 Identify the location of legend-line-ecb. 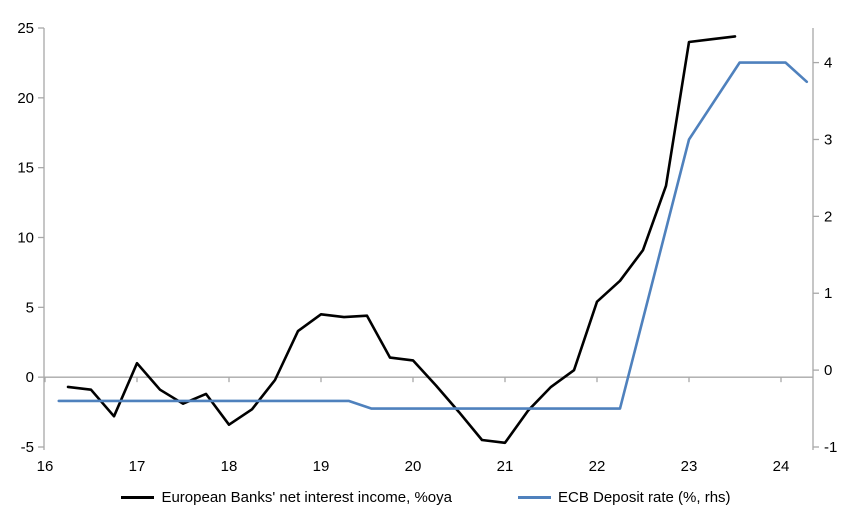
(534, 497).